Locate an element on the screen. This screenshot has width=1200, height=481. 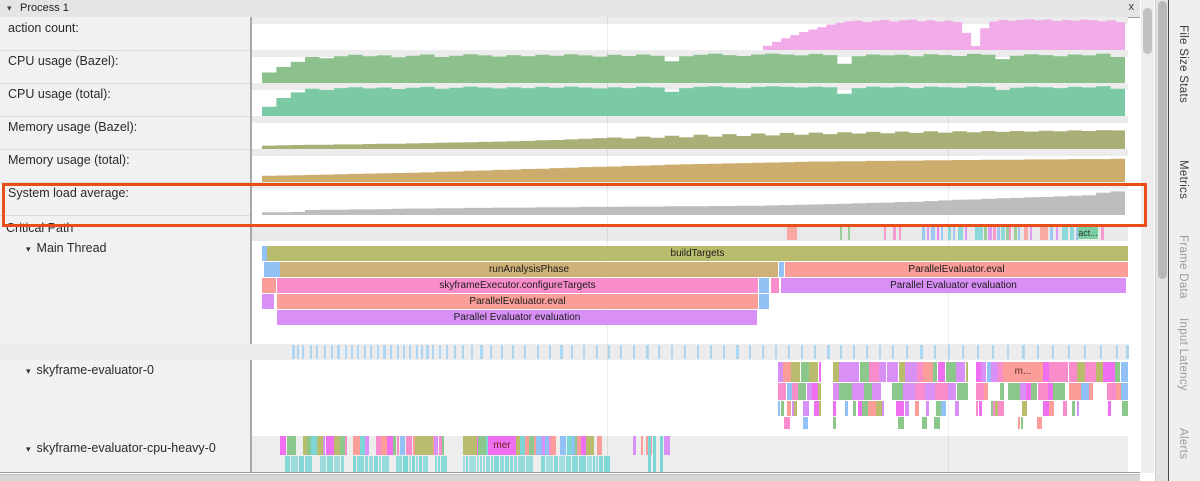
track-label-action-count: action count: is located at coordinates (43, 28).